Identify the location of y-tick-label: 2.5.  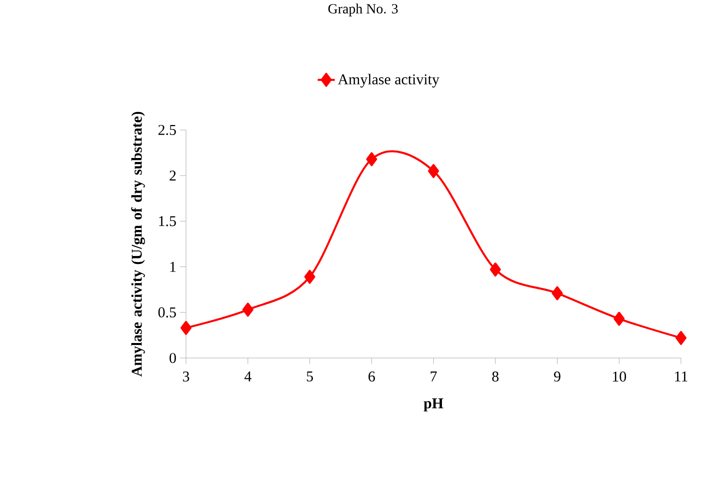
(167, 130).